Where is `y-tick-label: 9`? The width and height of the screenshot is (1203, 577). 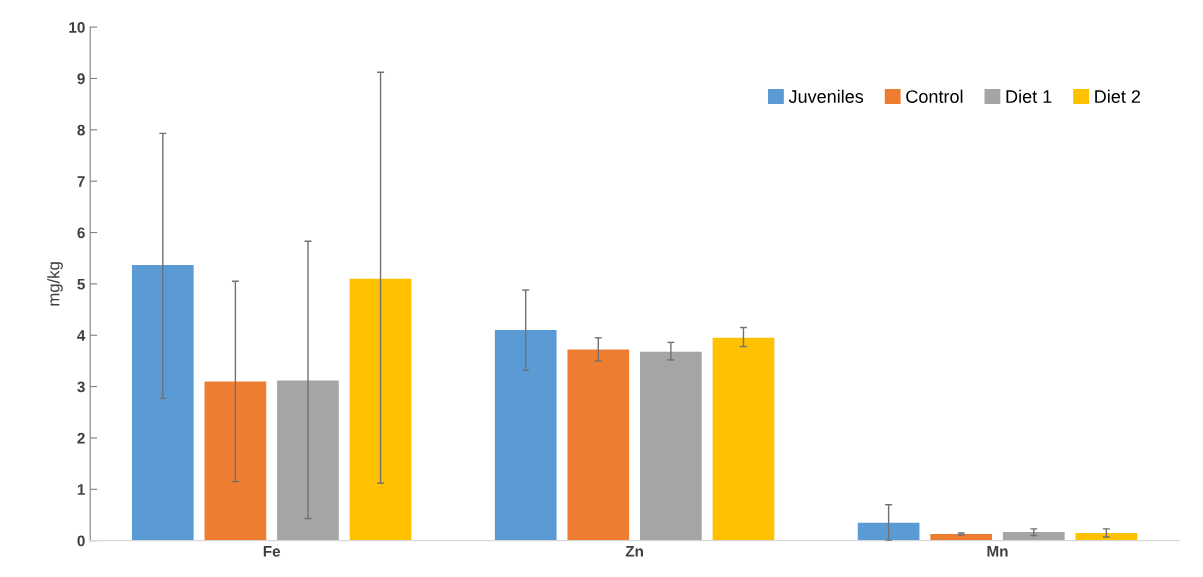
y-tick-label: 9 is located at coordinates (81, 79).